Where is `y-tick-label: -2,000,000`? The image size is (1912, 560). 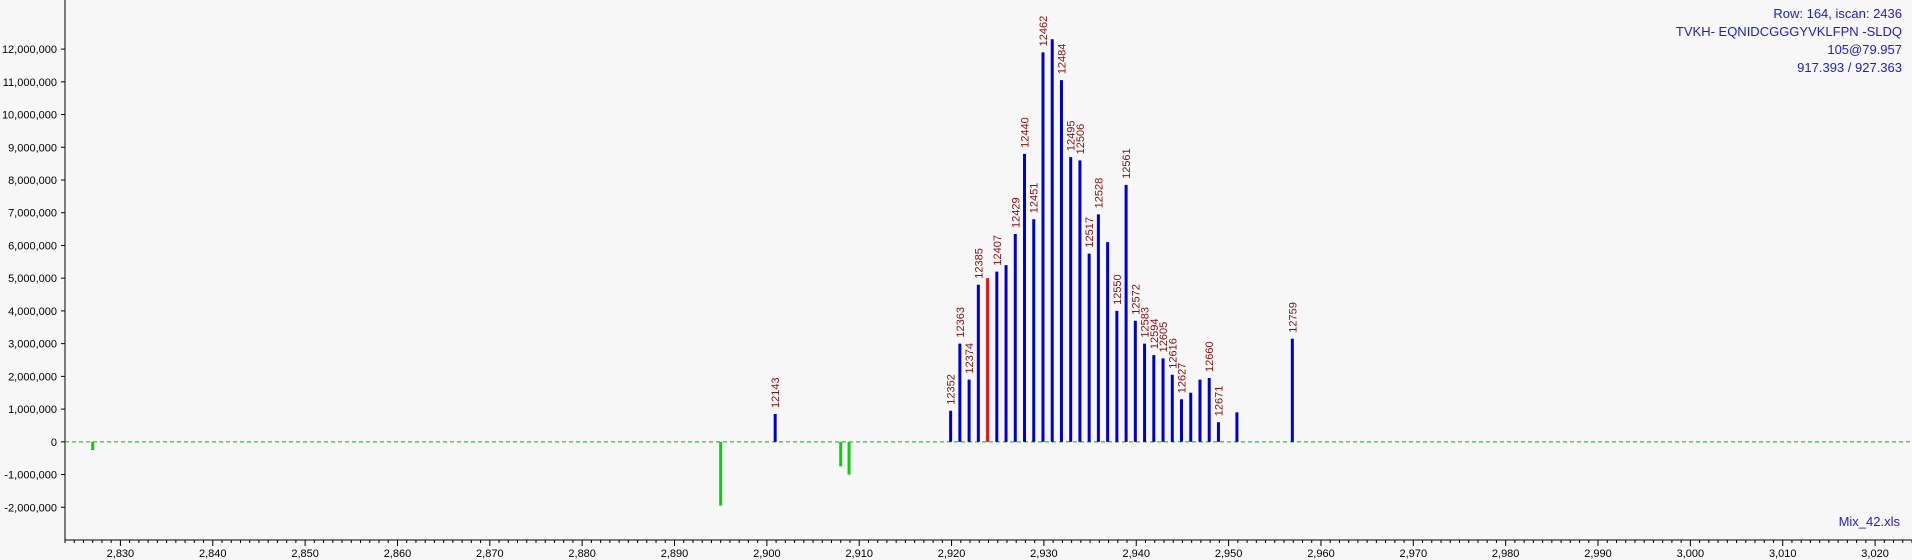
y-tick-label: -2,000,000 is located at coordinates (30, 508).